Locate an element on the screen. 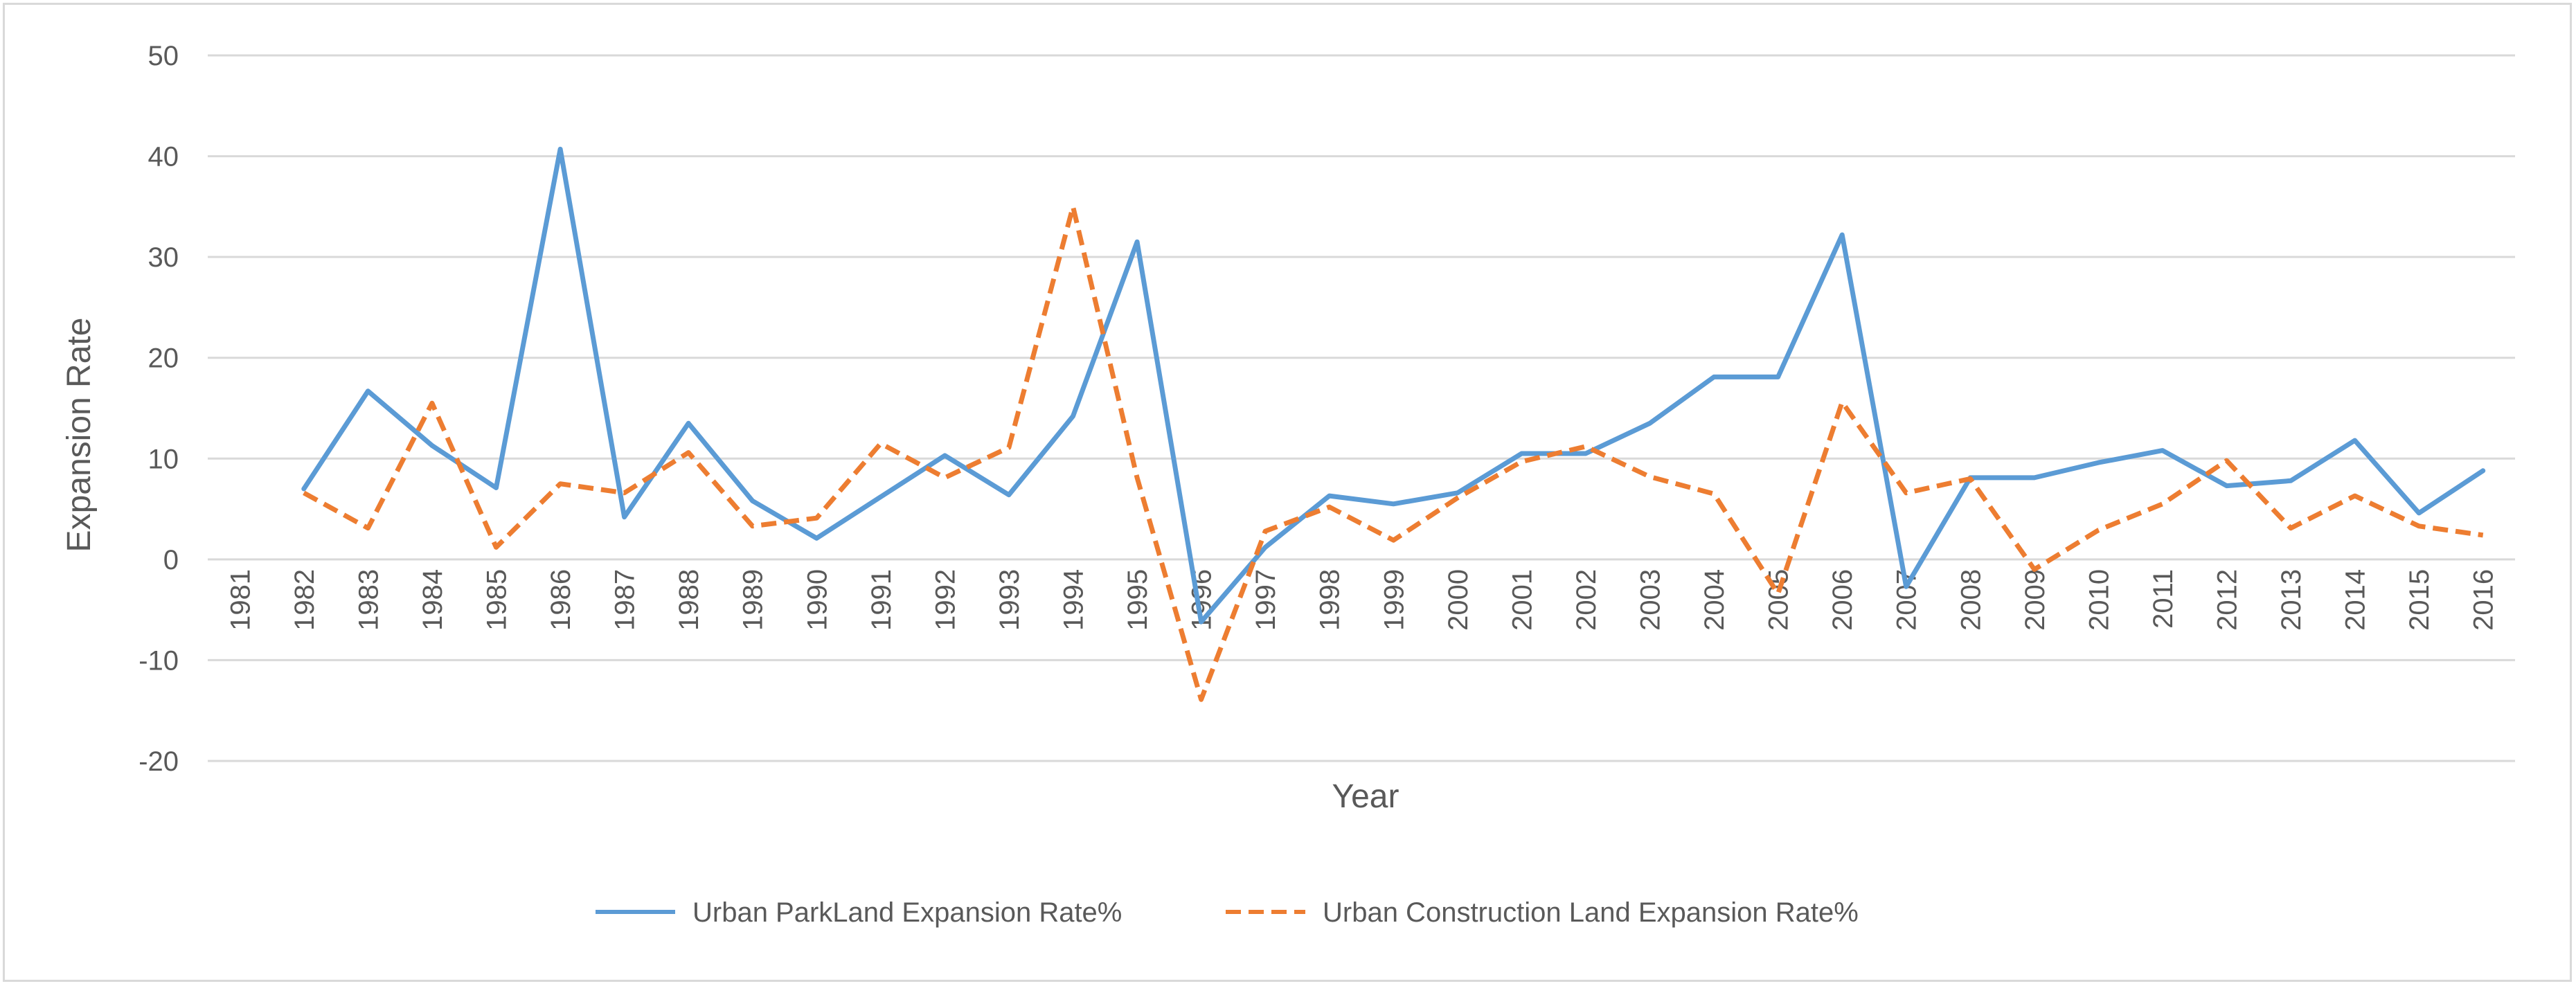  y-tick-label: 40 is located at coordinates (164, 157).